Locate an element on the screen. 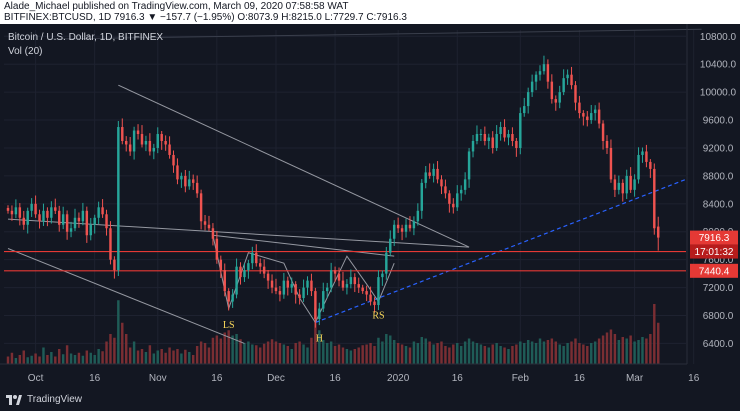  price-tick-label: 10400.0 is located at coordinates (718, 65).